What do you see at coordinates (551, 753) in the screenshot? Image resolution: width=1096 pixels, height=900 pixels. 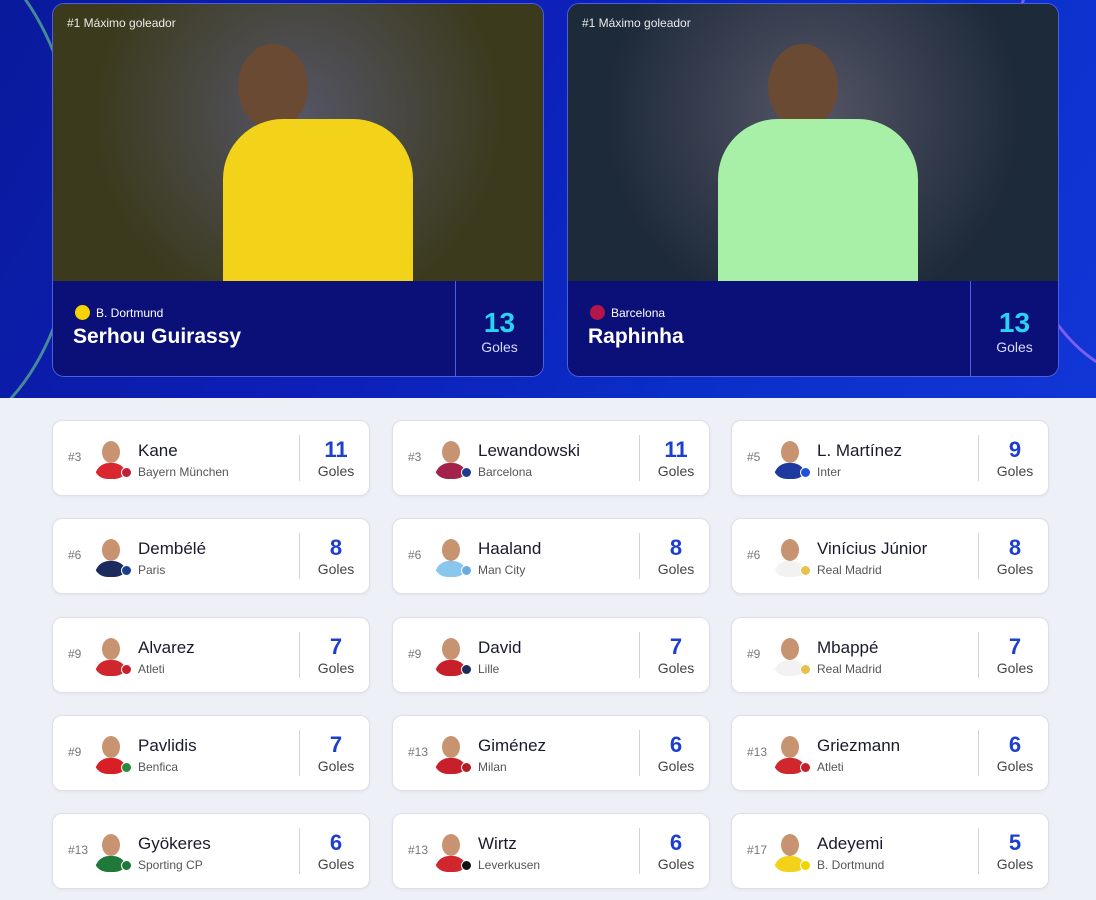 I see `scorer-card: #13 Giménez Milan 6 Goles` at bounding box center [551, 753].